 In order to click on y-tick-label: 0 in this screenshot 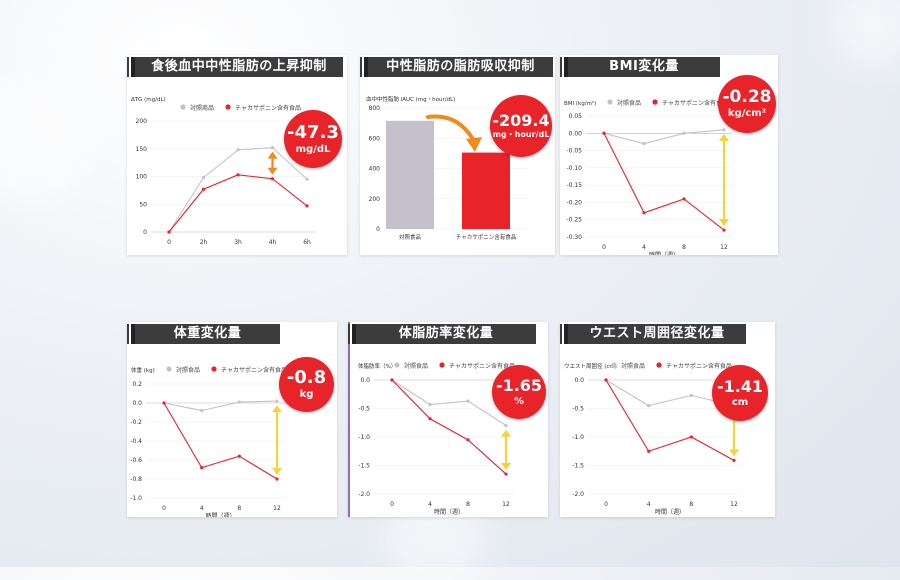, I will do `click(378, 229)`.